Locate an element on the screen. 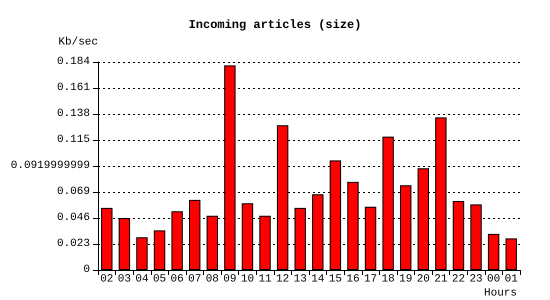 This screenshot has width=550, height=300. x-tick-label: 04 is located at coordinates (142, 280).